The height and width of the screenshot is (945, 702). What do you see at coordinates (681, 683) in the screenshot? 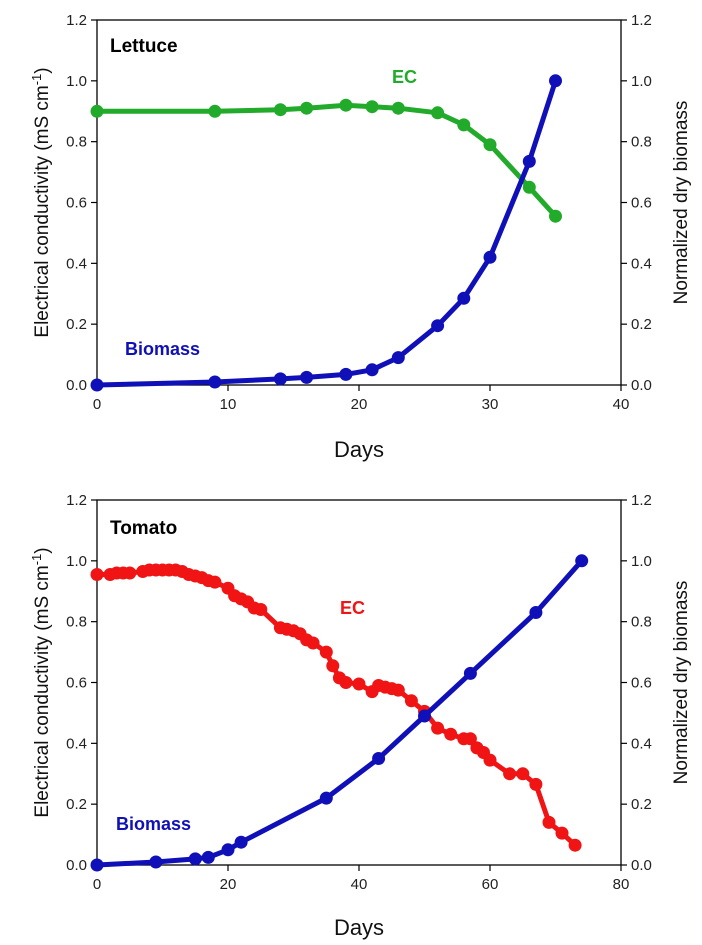
I see `y-right-axis-title: Normalized dry biomass` at bounding box center [681, 683].